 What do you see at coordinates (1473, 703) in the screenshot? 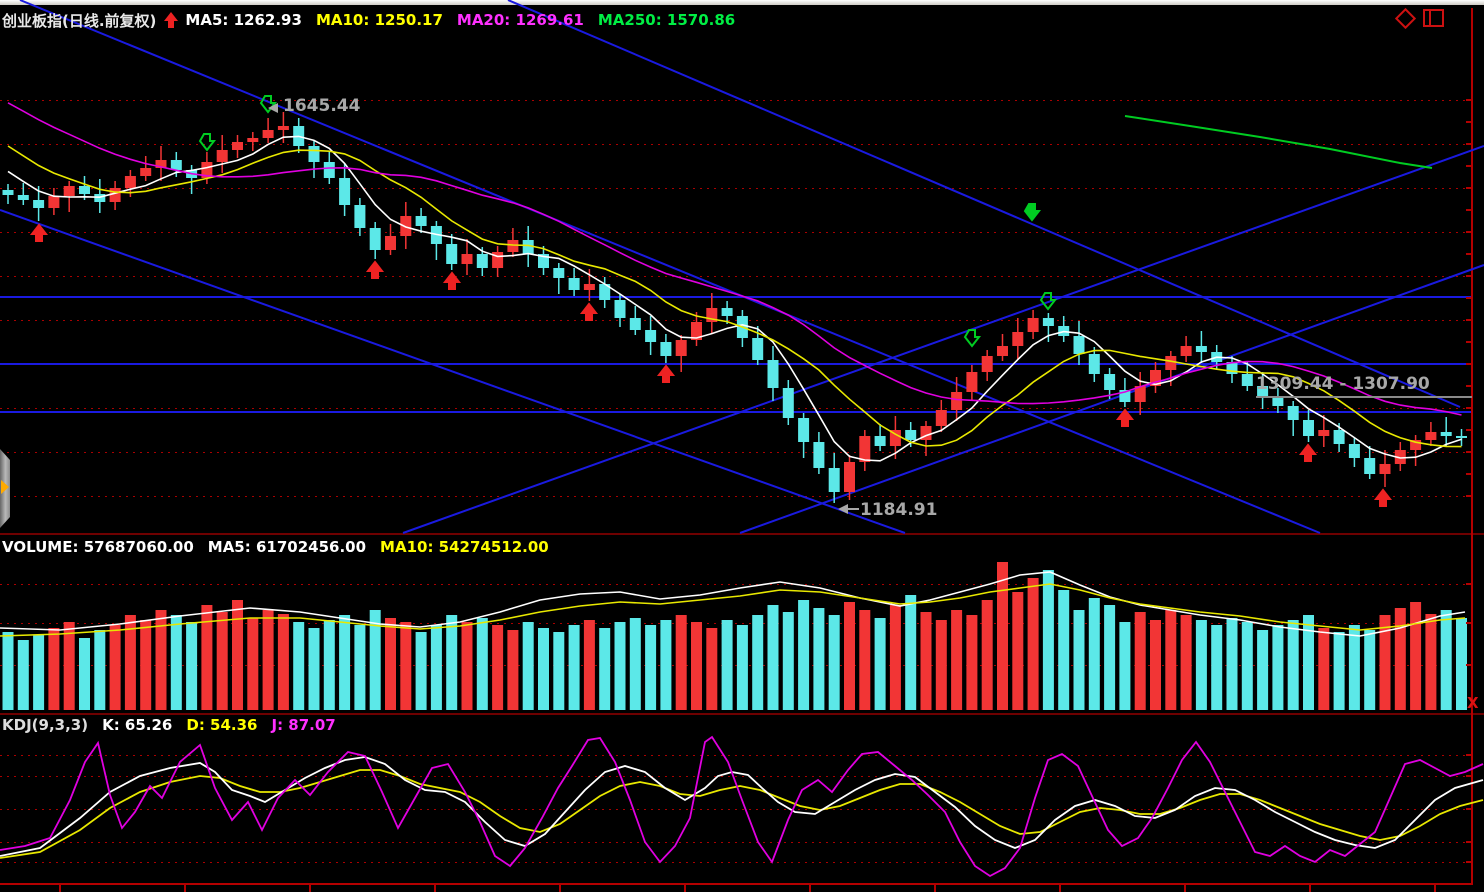
I see `kdj-close-button: X` at bounding box center [1473, 703].